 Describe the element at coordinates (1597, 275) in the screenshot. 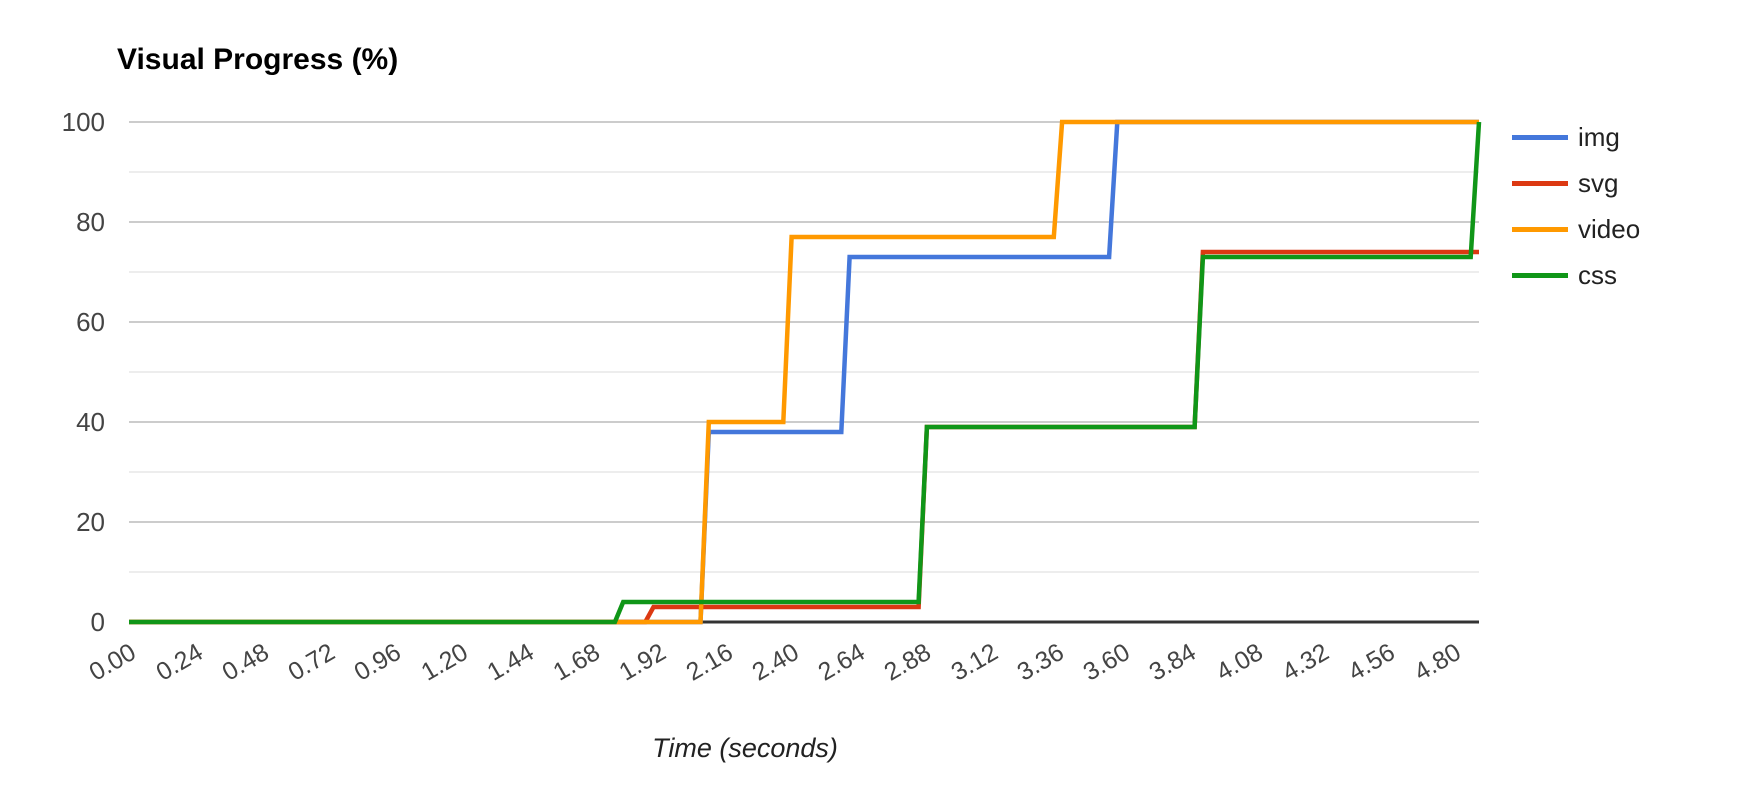

I see `legend-label: css` at that location.